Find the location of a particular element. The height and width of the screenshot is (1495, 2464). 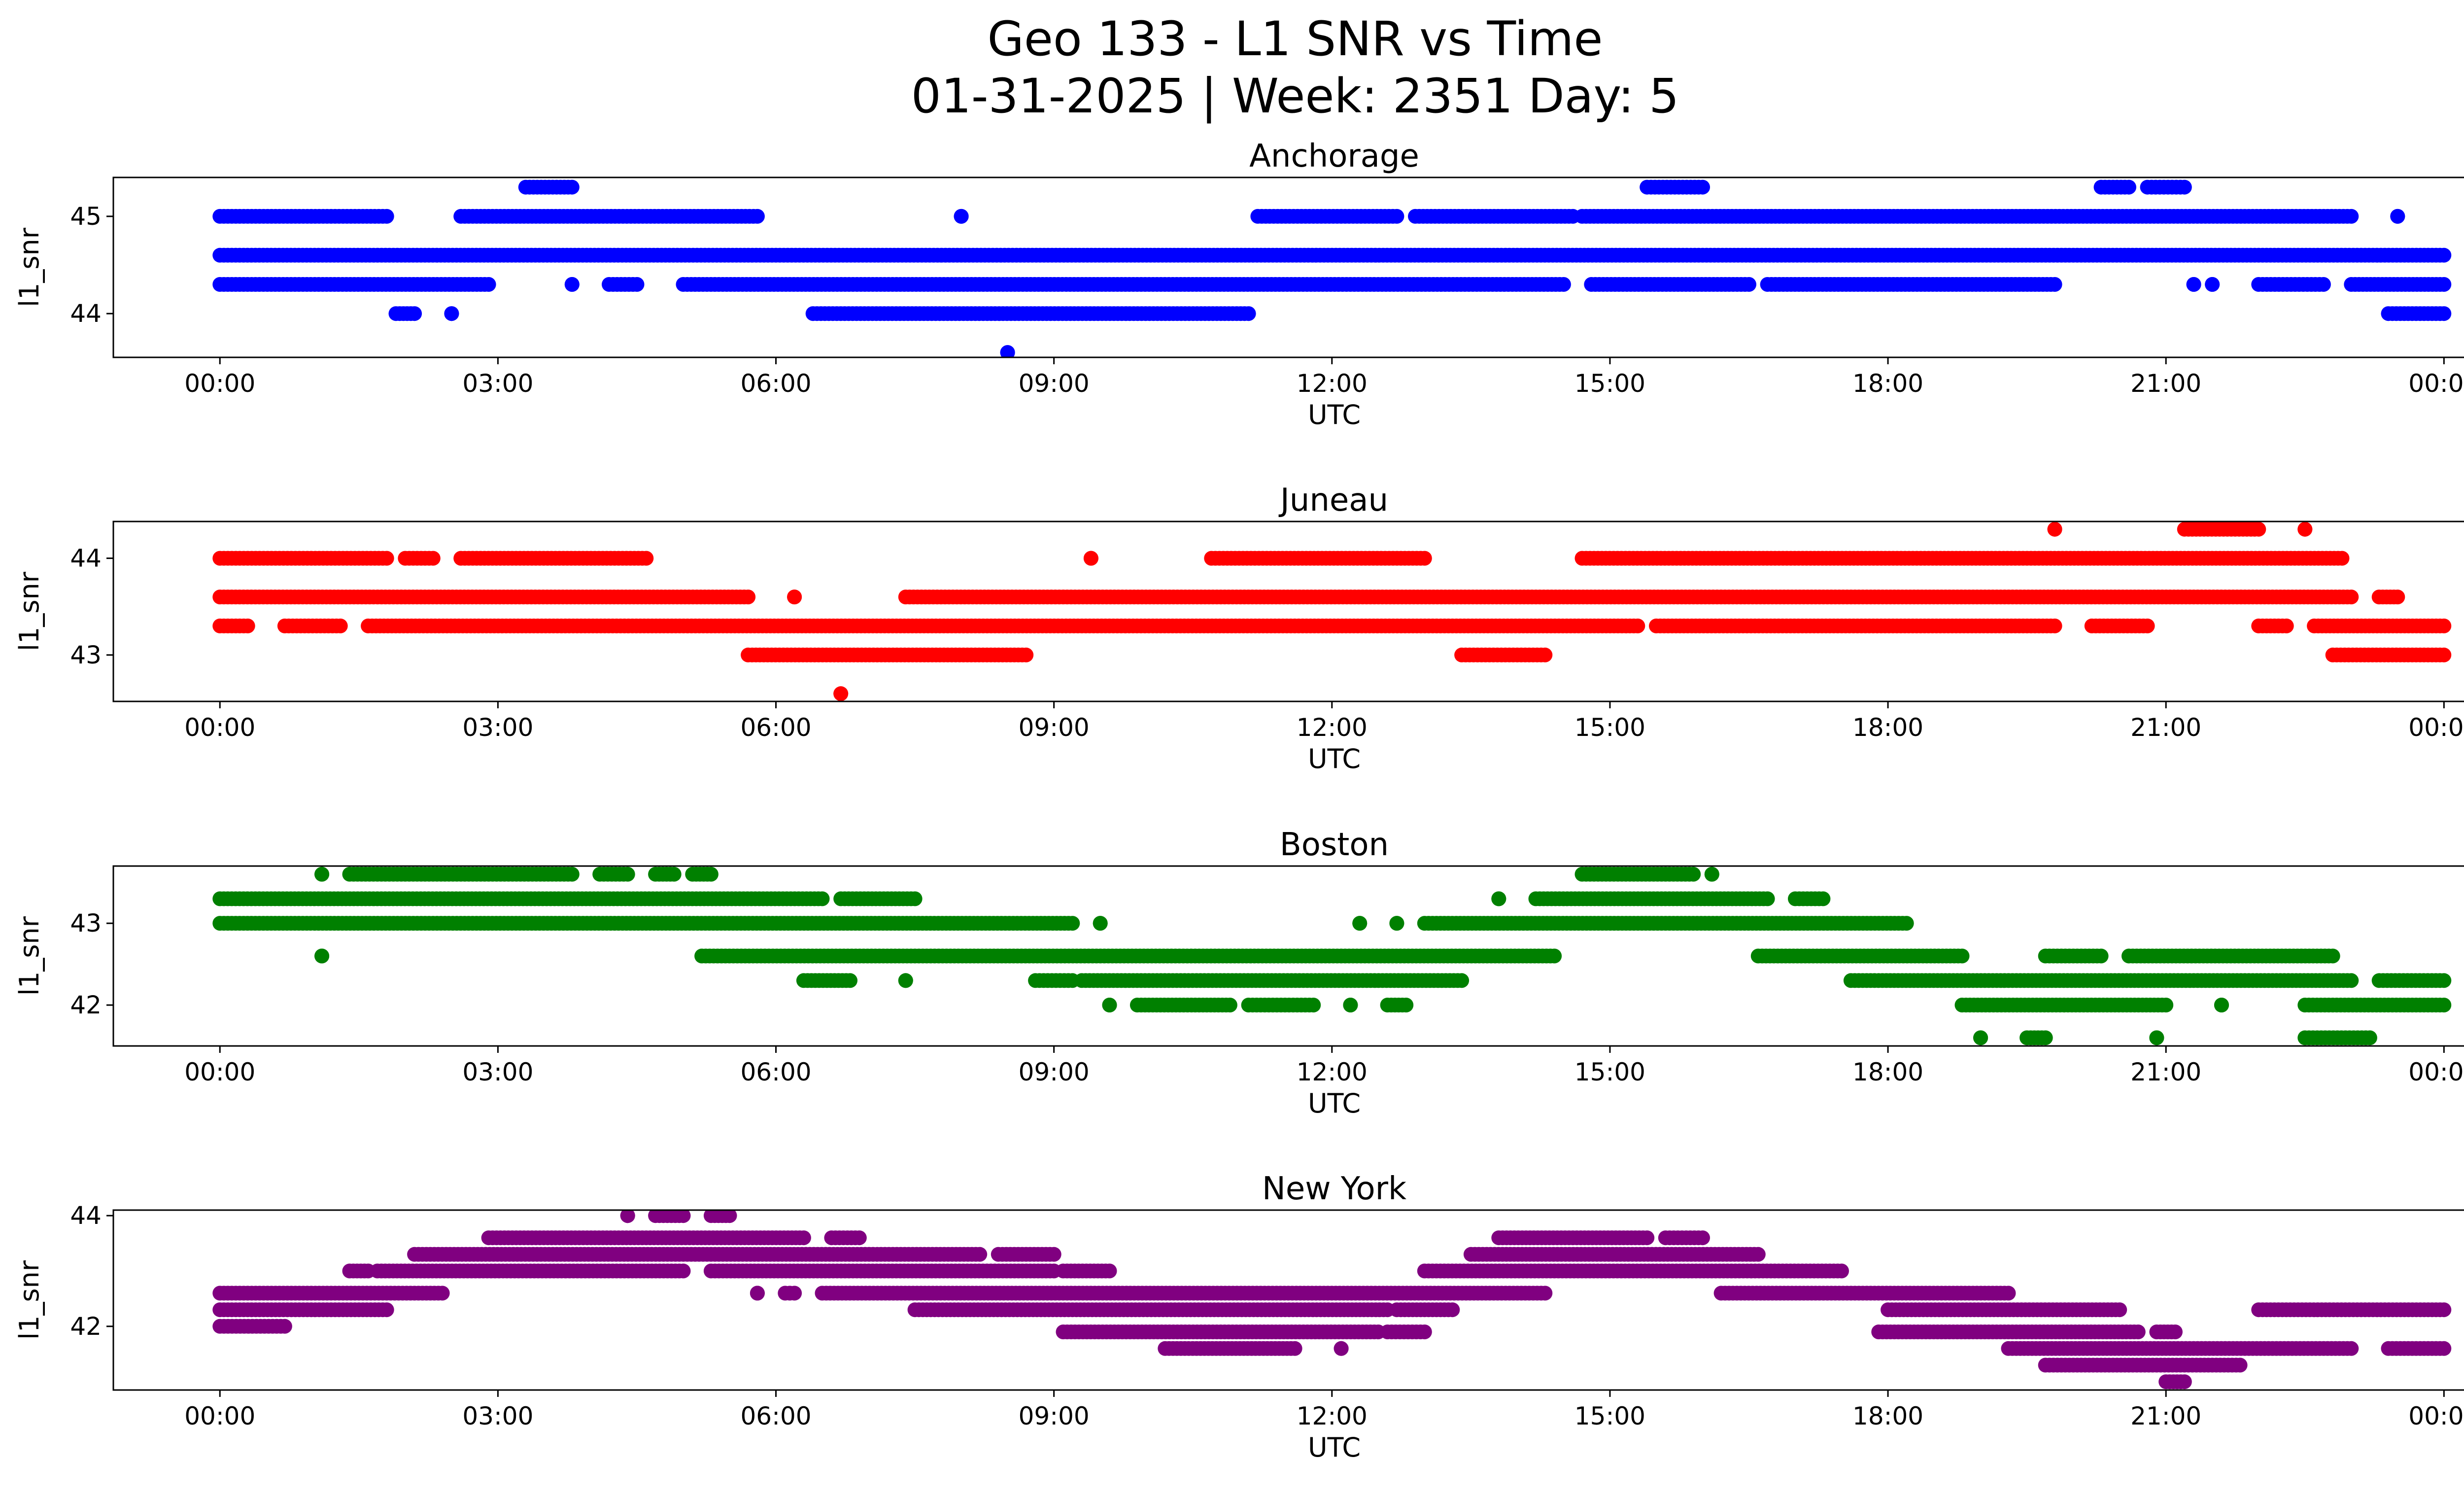

boston-x-tick-label: 15:00 is located at coordinates (1609, 1072).